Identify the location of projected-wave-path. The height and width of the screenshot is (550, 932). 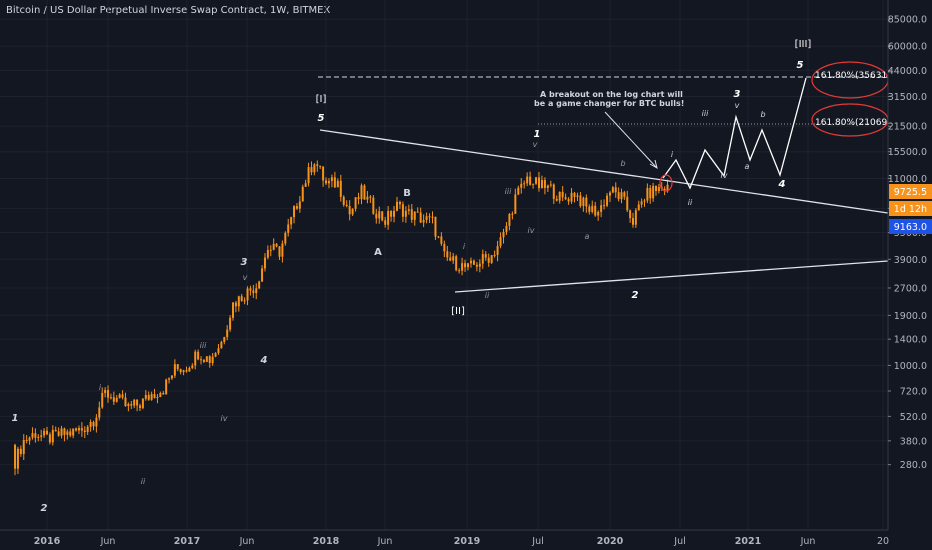
(734, 133).